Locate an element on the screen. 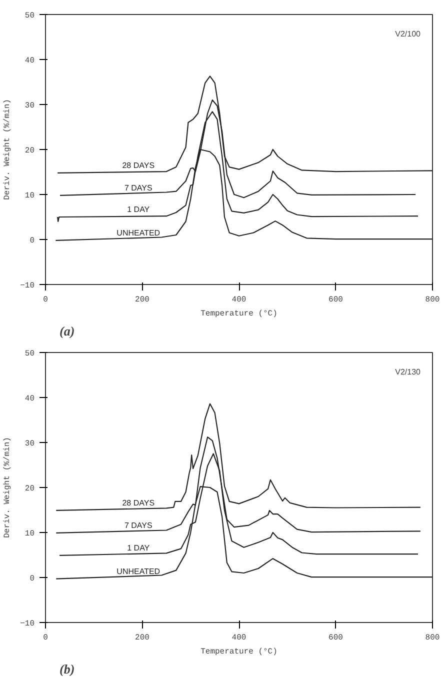 The width and height of the screenshot is (444, 679). annotation: V2/100 is located at coordinates (408, 34).